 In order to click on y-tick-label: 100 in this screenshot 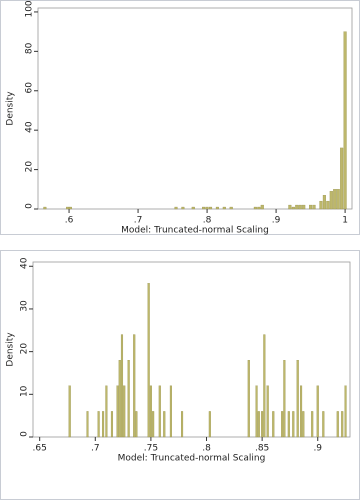, I will do `click(30, 8)`.